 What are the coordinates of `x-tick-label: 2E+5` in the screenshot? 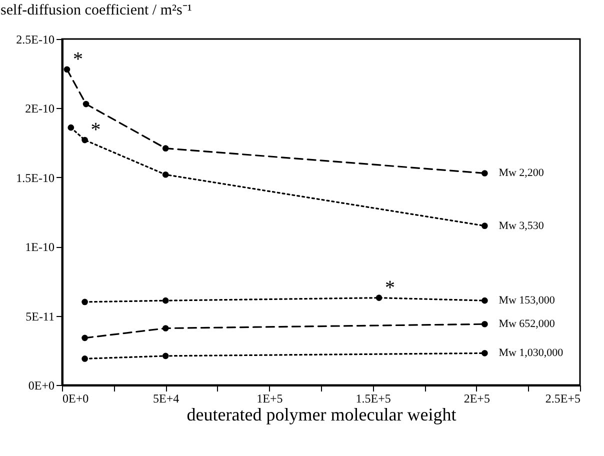 It's located at (477, 399).